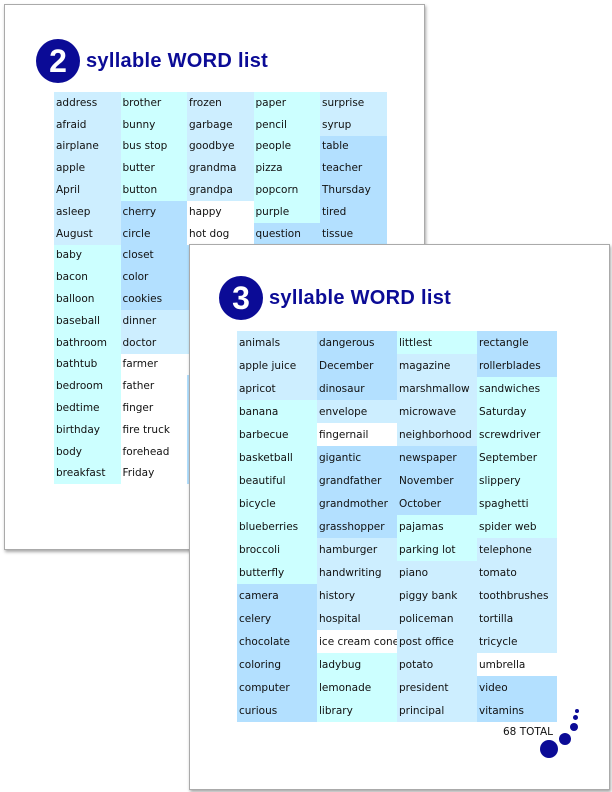 The width and height of the screenshot is (612, 792). Describe the element at coordinates (353, 168) in the screenshot. I see `word-cell: teacher` at that location.